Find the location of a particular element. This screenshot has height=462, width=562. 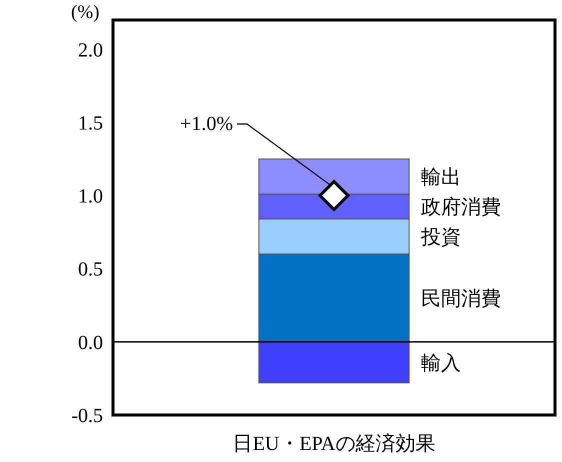

series-label: 投資 is located at coordinates (441, 237).